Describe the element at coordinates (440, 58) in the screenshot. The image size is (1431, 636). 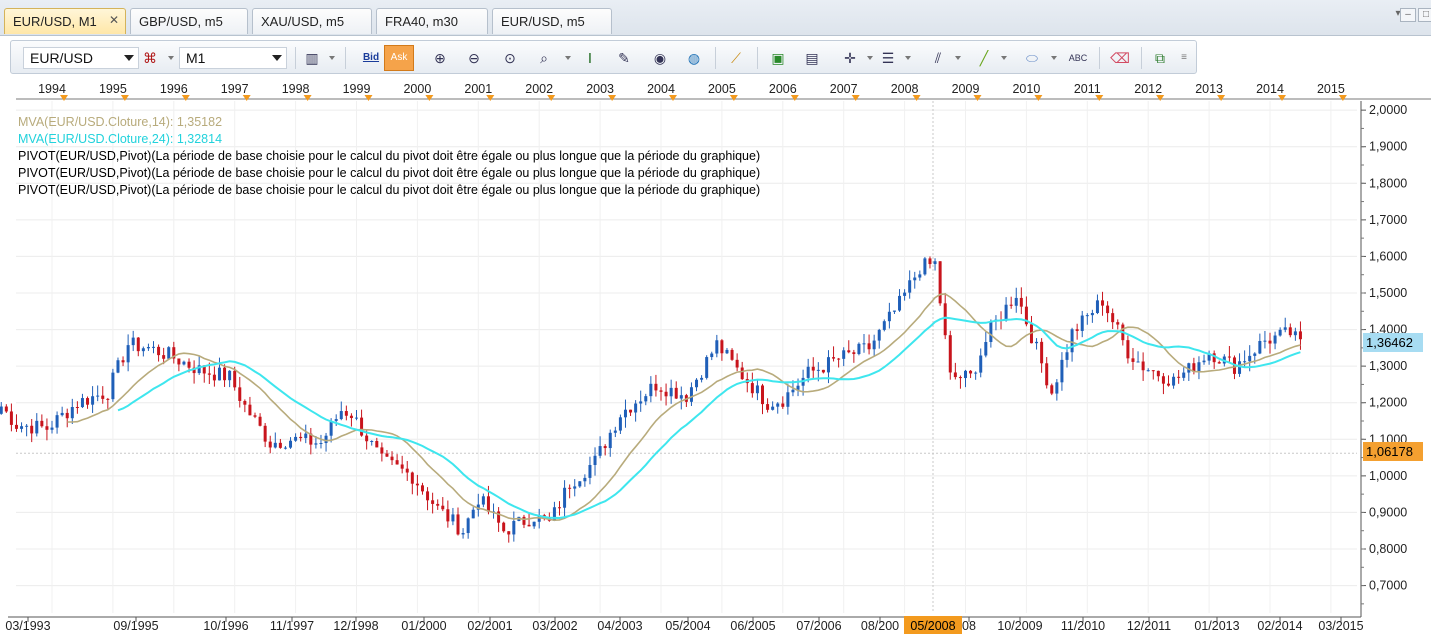
I see `zoom-in-icon: ⊕` at that location.